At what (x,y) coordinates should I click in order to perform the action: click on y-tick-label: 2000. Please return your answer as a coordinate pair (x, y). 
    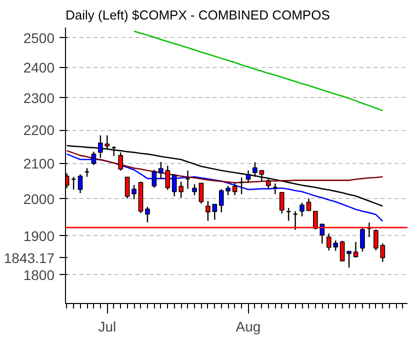
    Looking at the image, I should click on (39, 198).